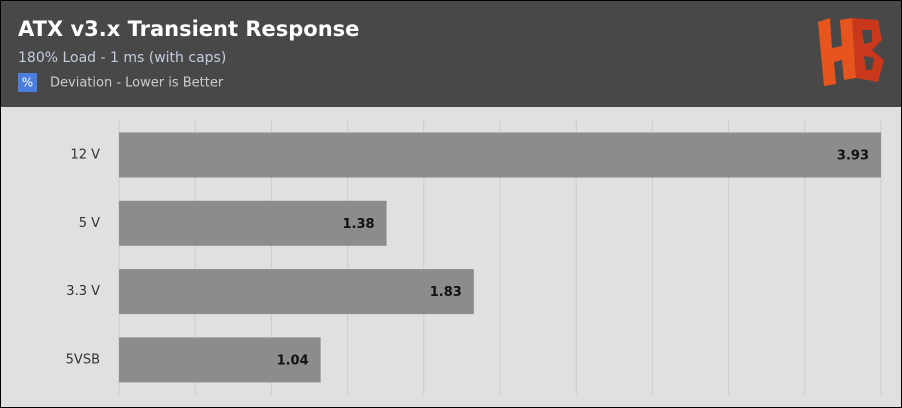 This screenshot has height=408, width=902. I want to click on legend-swatch, so click(27, 82).